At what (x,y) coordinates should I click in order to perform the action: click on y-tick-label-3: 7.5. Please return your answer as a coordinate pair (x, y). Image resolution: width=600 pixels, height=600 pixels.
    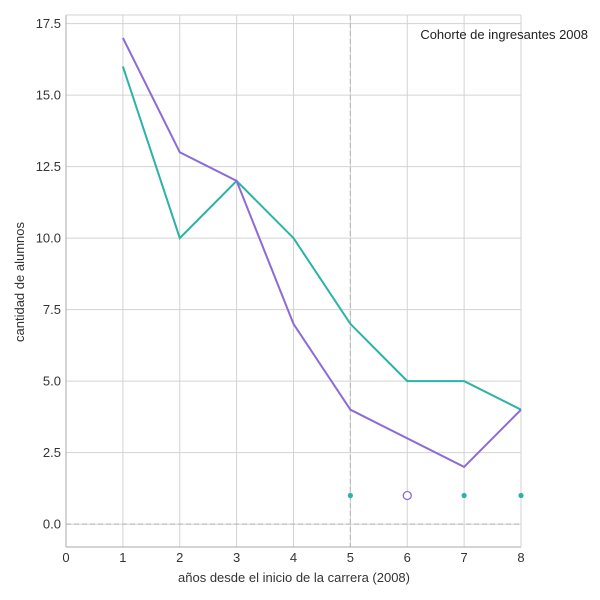
    Looking at the image, I should click on (52, 309).